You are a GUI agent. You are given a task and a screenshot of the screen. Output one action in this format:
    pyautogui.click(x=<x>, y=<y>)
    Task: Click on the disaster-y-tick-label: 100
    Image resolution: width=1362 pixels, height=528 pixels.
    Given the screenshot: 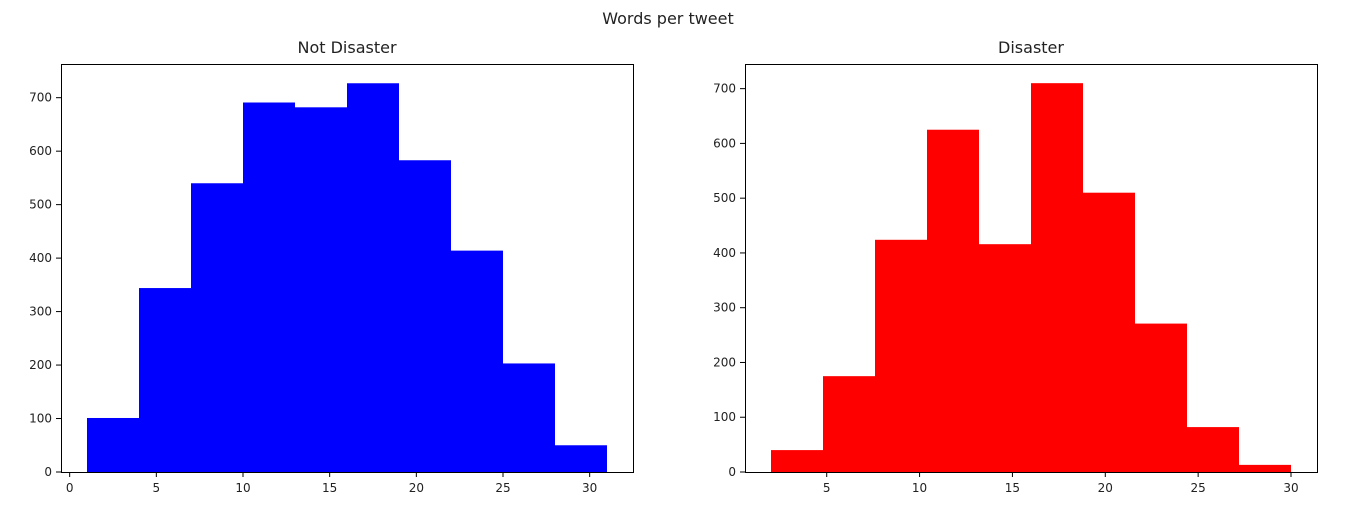 What is the action you would take?
    pyautogui.click(x=724, y=417)
    